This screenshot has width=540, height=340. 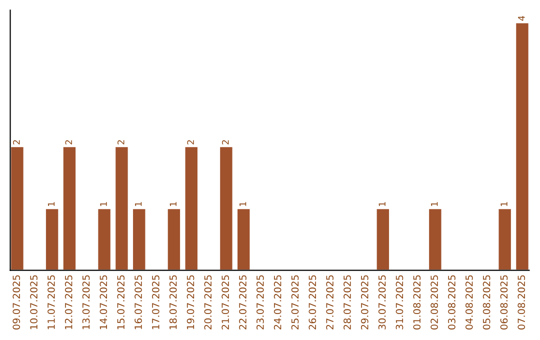 What do you see at coordinates (34, 302) in the screenshot?
I see `x-tick-label: 10.07.2025` at bounding box center [34, 302].